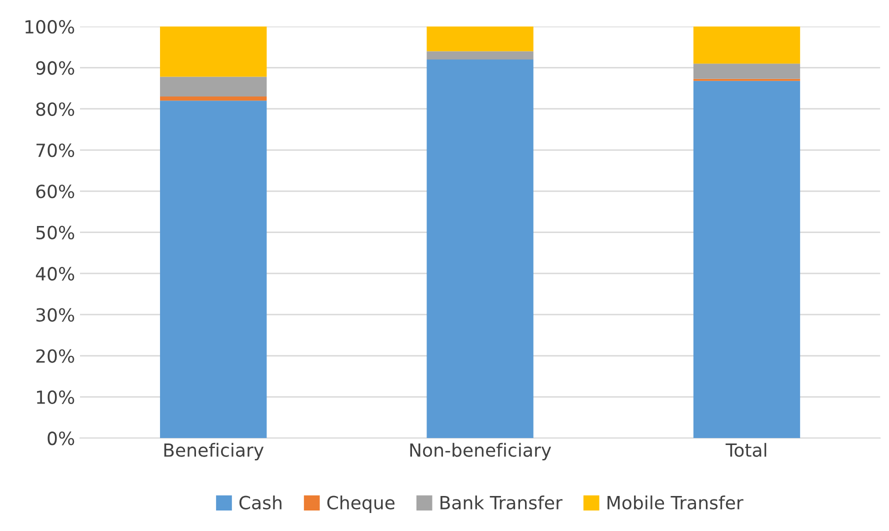  What do you see at coordinates (55, 397) in the screenshot?
I see `y-tick-label: 10%` at bounding box center [55, 397].